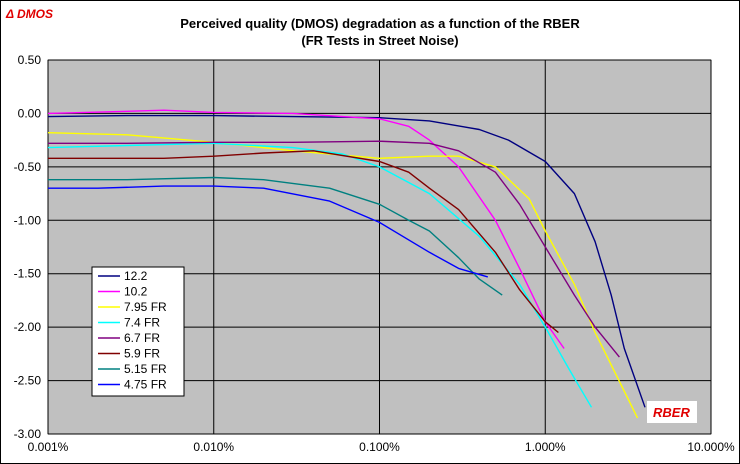  What do you see at coordinates (29, 14) in the screenshot?
I see `y-axis-label: Δ DMOS` at bounding box center [29, 14].